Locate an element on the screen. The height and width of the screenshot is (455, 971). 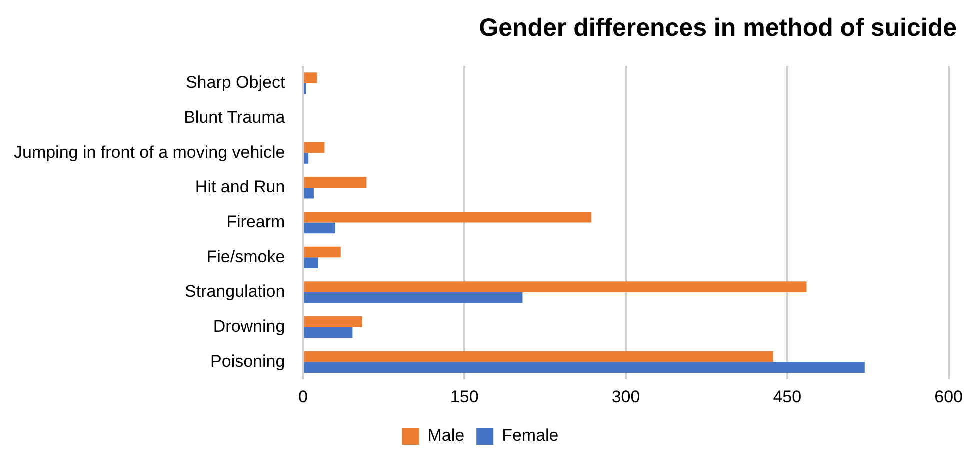
y-tick-label: Hit and Run is located at coordinates (240, 187).